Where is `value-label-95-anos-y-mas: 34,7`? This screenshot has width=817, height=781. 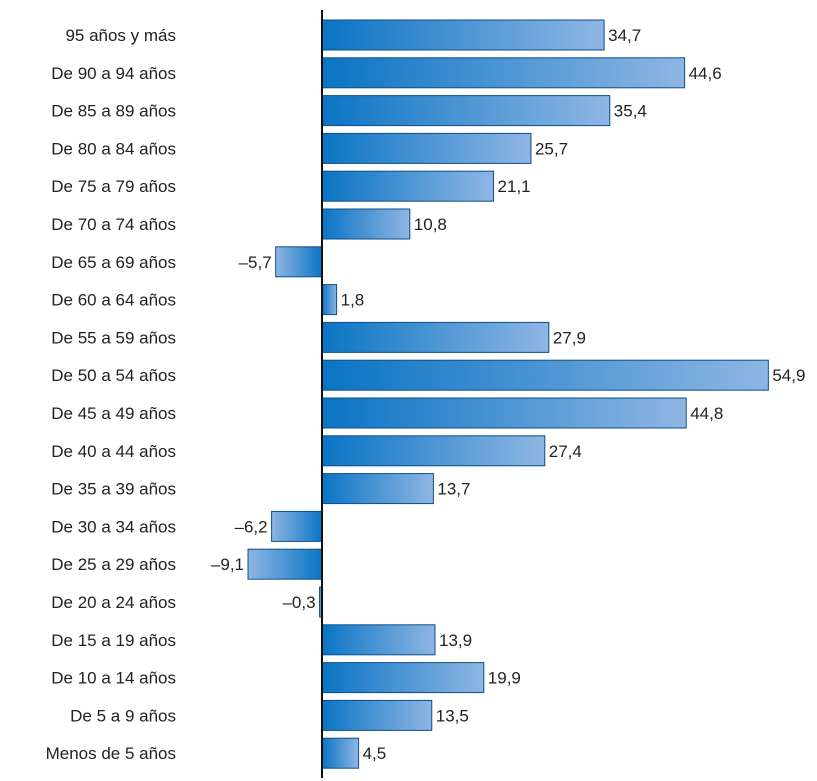 value-label-95-anos-y-mas: 34,7 is located at coordinates (624, 35).